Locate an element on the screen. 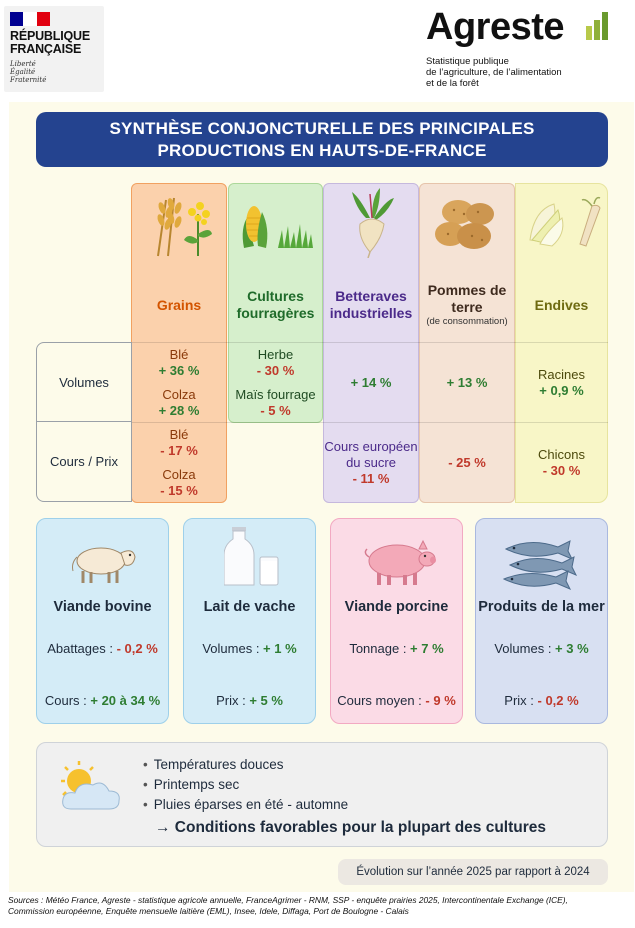 The image size is (635, 928). header-betteraves: Betteraves industrielles is located at coordinates (371, 304).